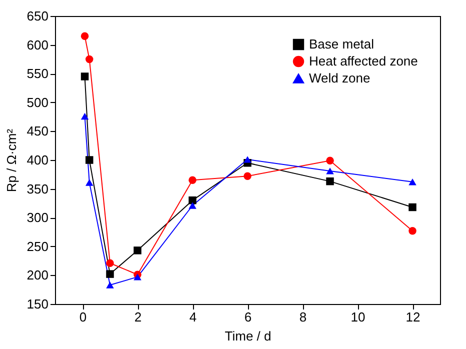 Image resolution: width=466 pixels, height=349 pixels. What do you see at coordinates (37, 188) in the screenshot?
I see `y-tick-label: 350` at bounding box center [37, 188].